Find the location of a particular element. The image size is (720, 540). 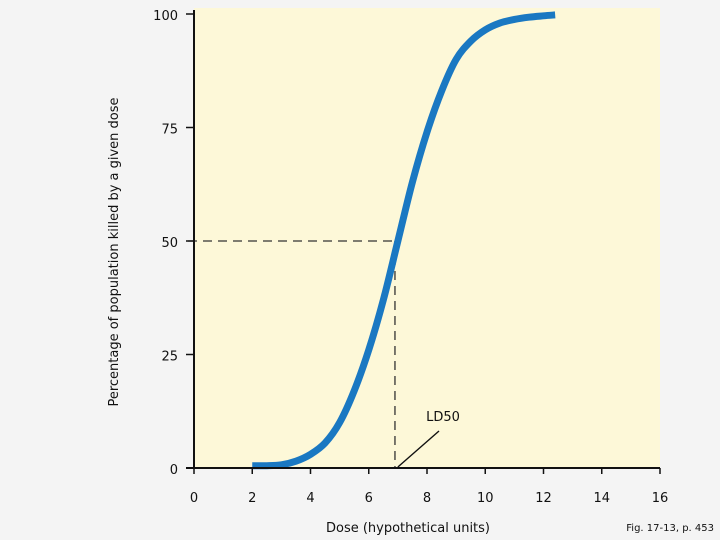

x-tick-label-8: 8 is located at coordinates (427, 498).